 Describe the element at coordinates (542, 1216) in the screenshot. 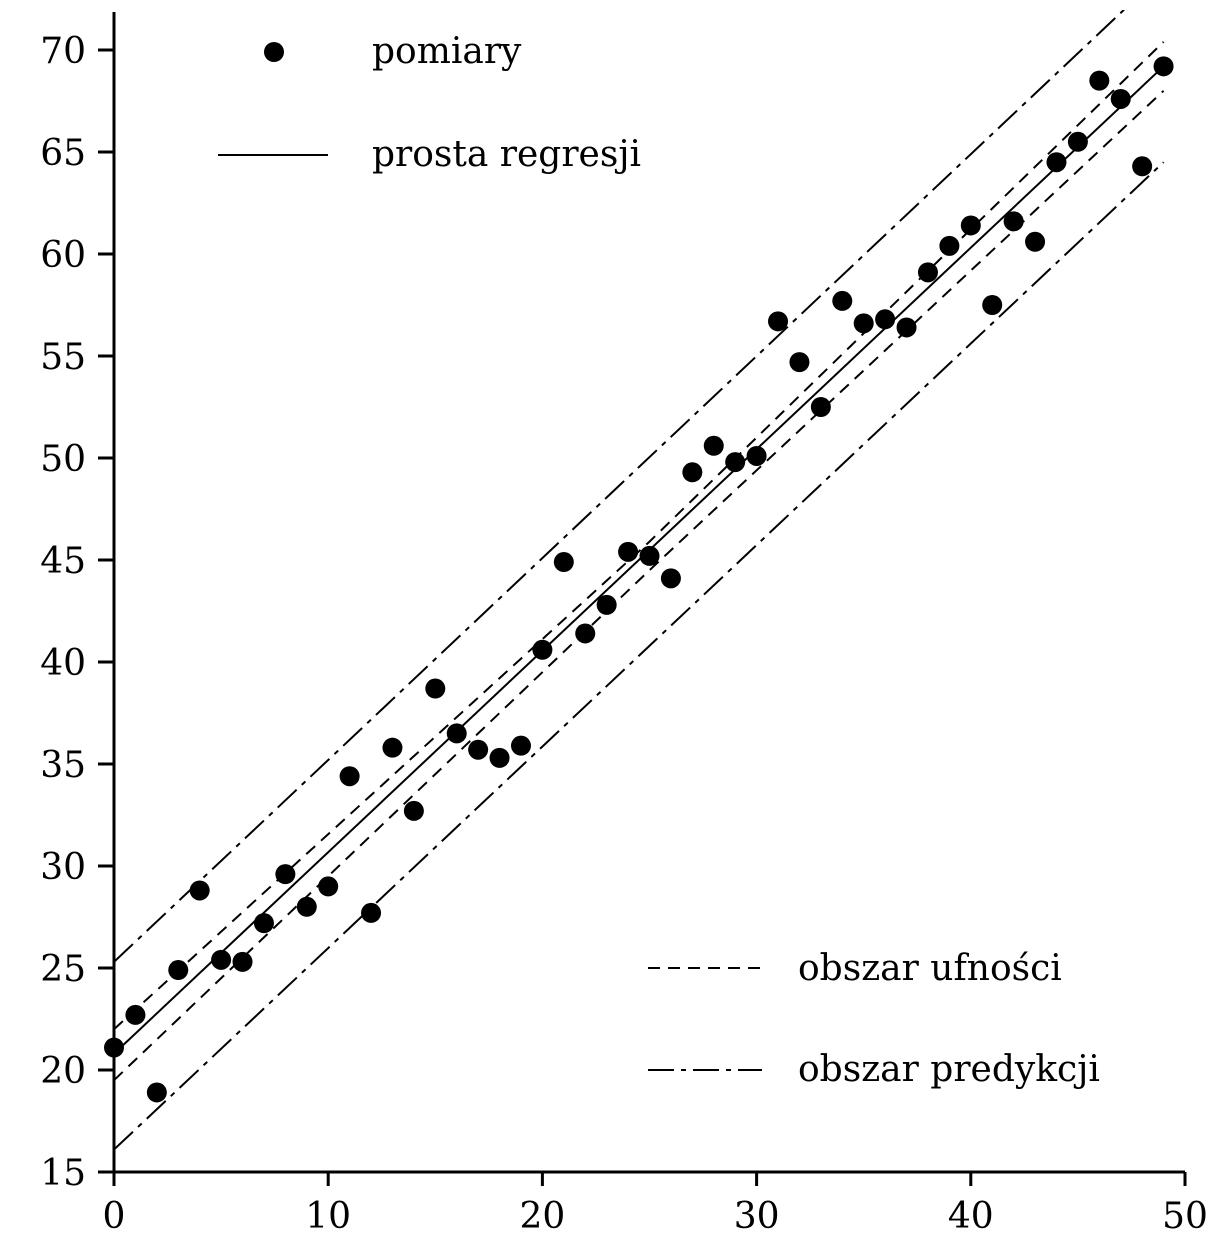

I see `x-tick-label: 20` at that location.